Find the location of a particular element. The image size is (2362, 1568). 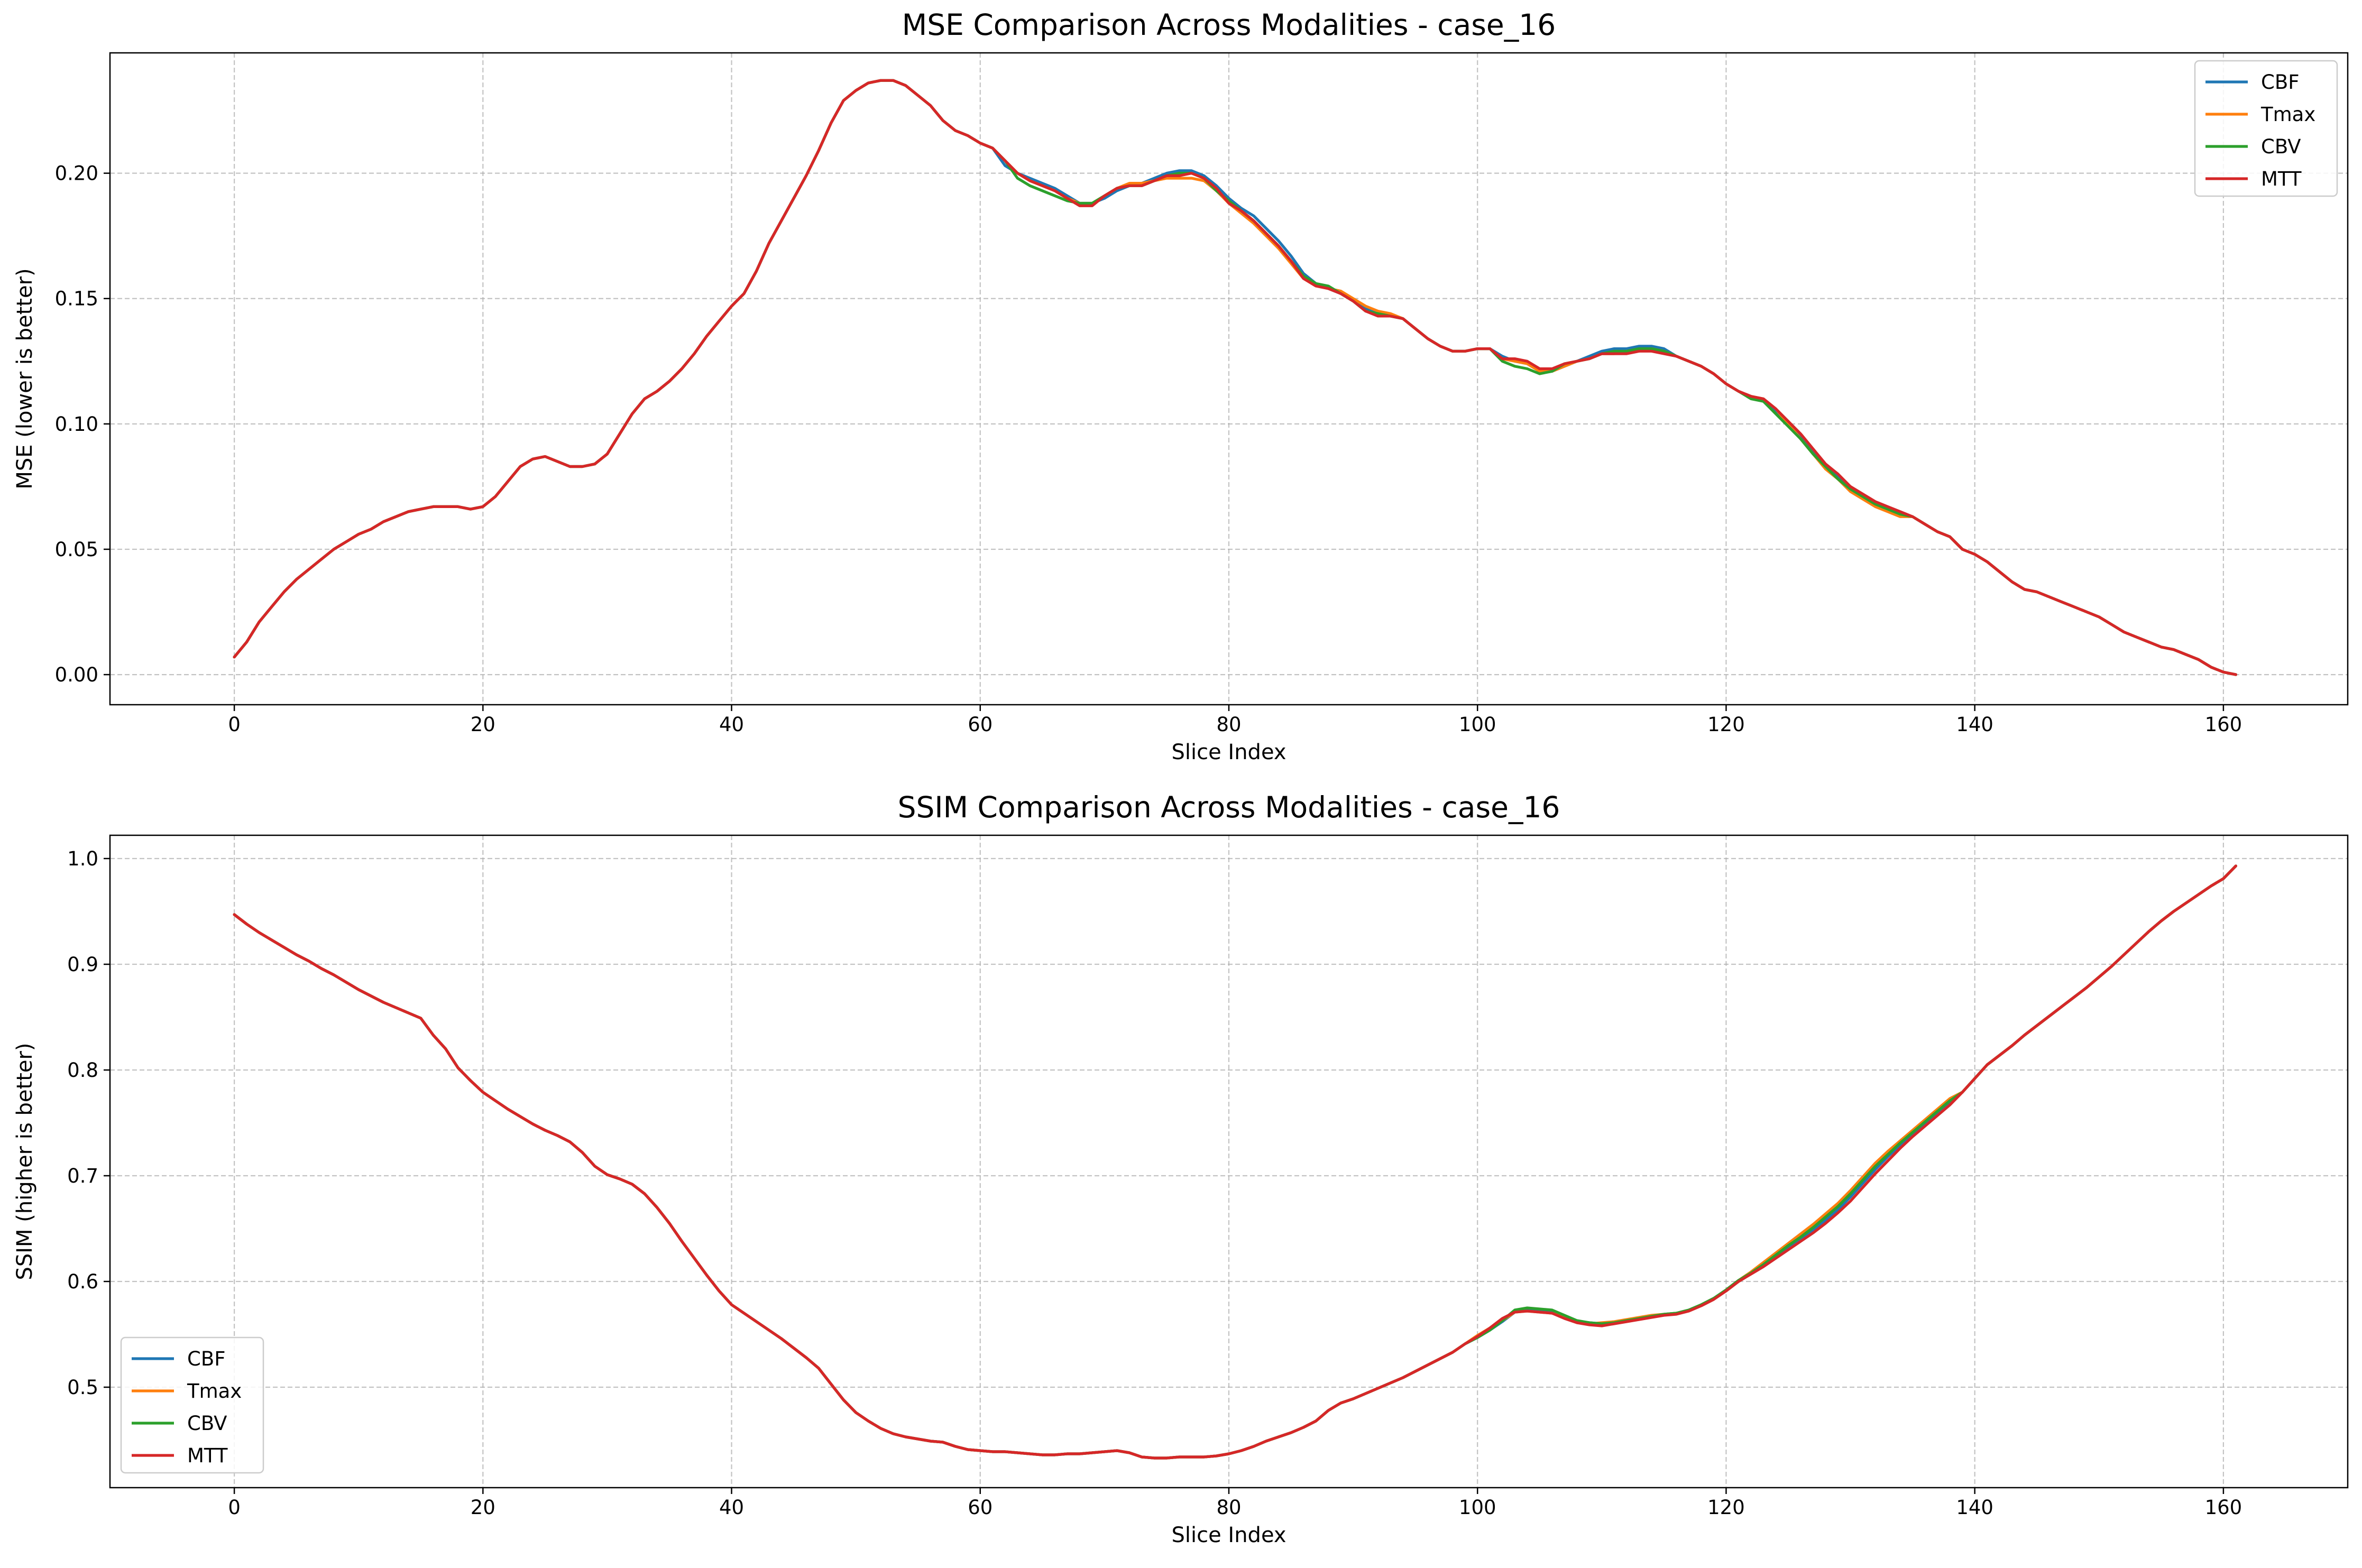

y-tick-label: 0.00 is located at coordinates (77, 674).